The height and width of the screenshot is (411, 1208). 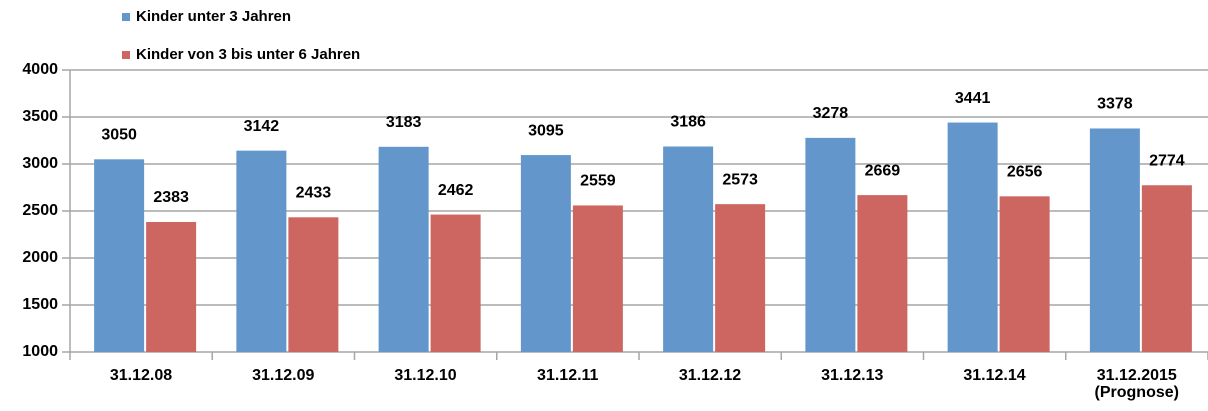 What do you see at coordinates (314, 193) in the screenshot?
I see `value-label: 2433` at bounding box center [314, 193].